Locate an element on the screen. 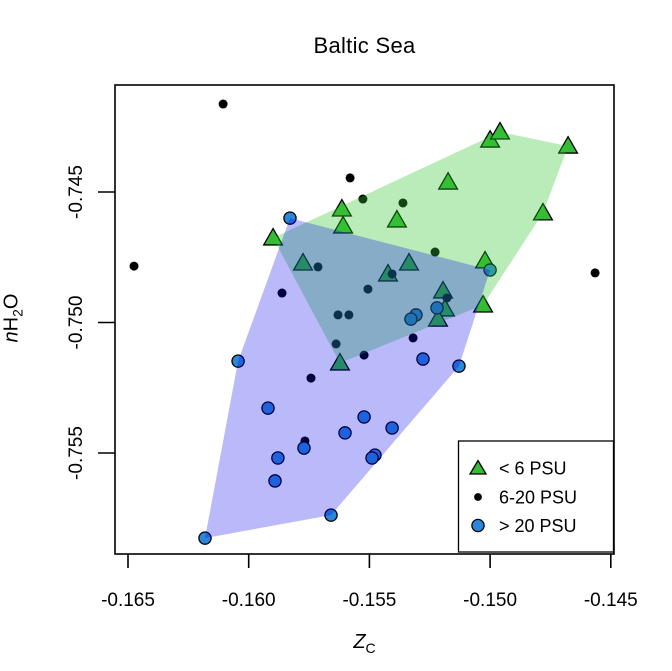 The width and height of the screenshot is (672, 671). legend-item-label: 6-20 PSU is located at coordinates (538, 498).